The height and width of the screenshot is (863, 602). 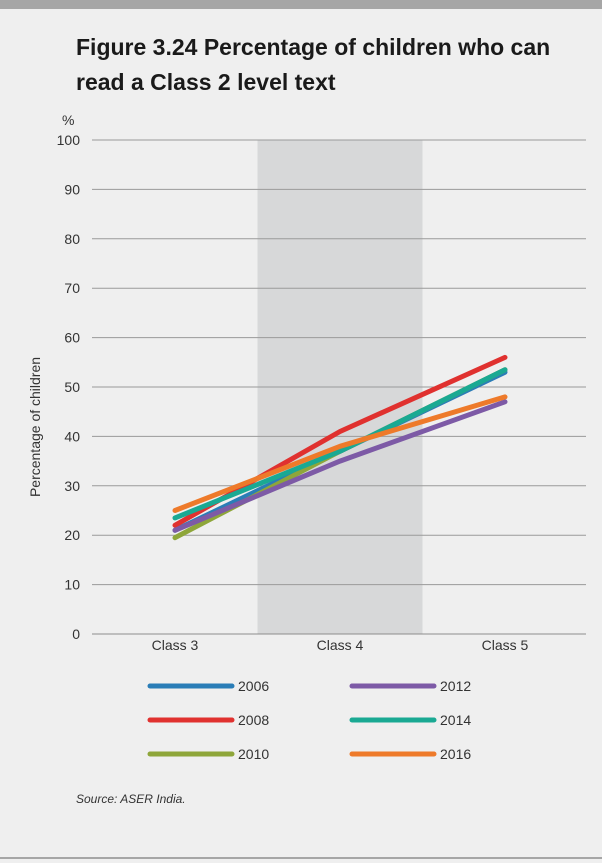 What do you see at coordinates (72, 486) in the screenshot?
I see `y-tick-label-30: 30` at bounding box center [72, 486].